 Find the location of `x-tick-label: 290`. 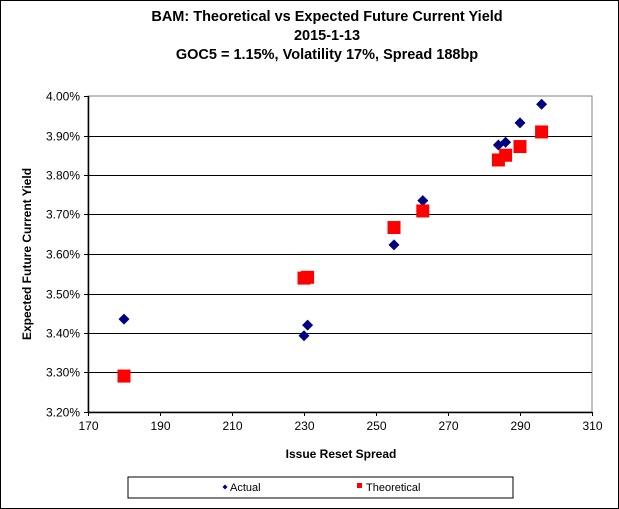

x-tick-label: 290 is located at coordinates (520, 426).